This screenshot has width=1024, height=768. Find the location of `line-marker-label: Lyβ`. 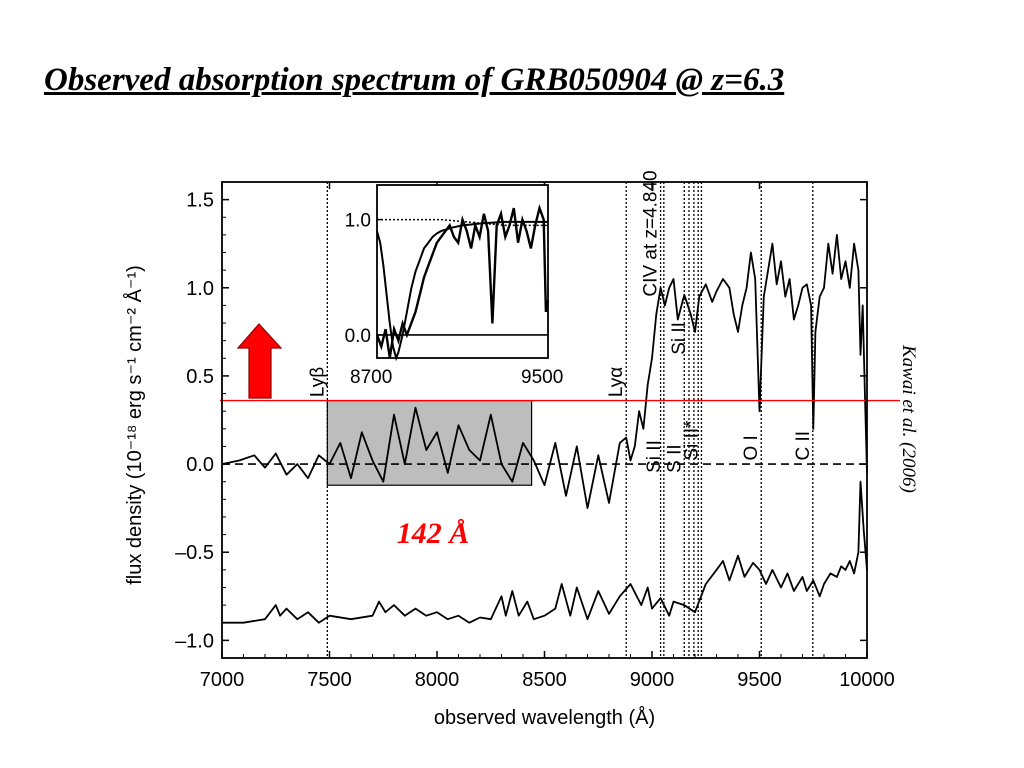

line-marker-label: Lyβ is located at coordinates (317, 382).